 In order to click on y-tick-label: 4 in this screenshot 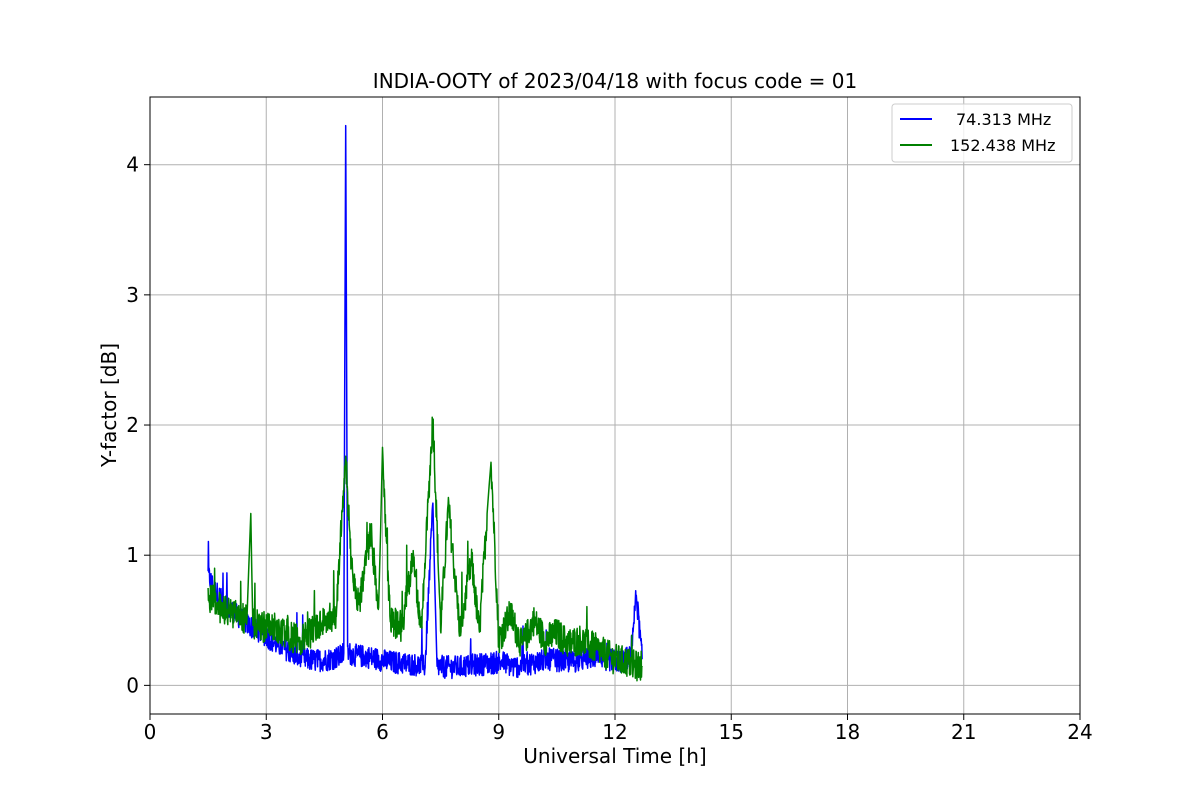, I will do `click(132, 165)`.